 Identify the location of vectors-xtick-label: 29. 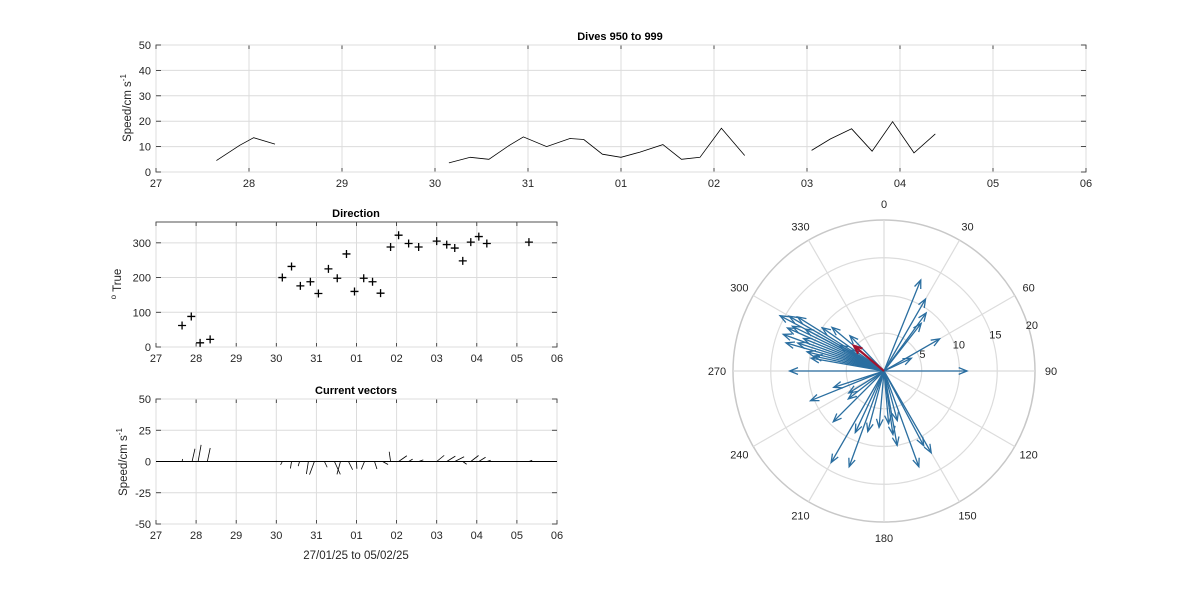
(236, 536).